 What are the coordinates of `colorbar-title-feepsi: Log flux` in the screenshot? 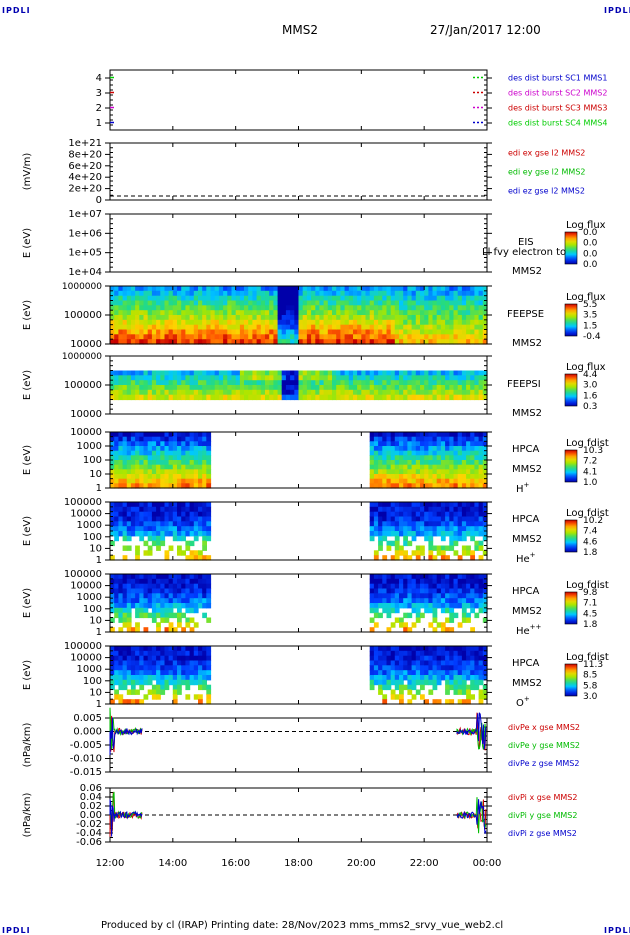 It's located at (586, 367).